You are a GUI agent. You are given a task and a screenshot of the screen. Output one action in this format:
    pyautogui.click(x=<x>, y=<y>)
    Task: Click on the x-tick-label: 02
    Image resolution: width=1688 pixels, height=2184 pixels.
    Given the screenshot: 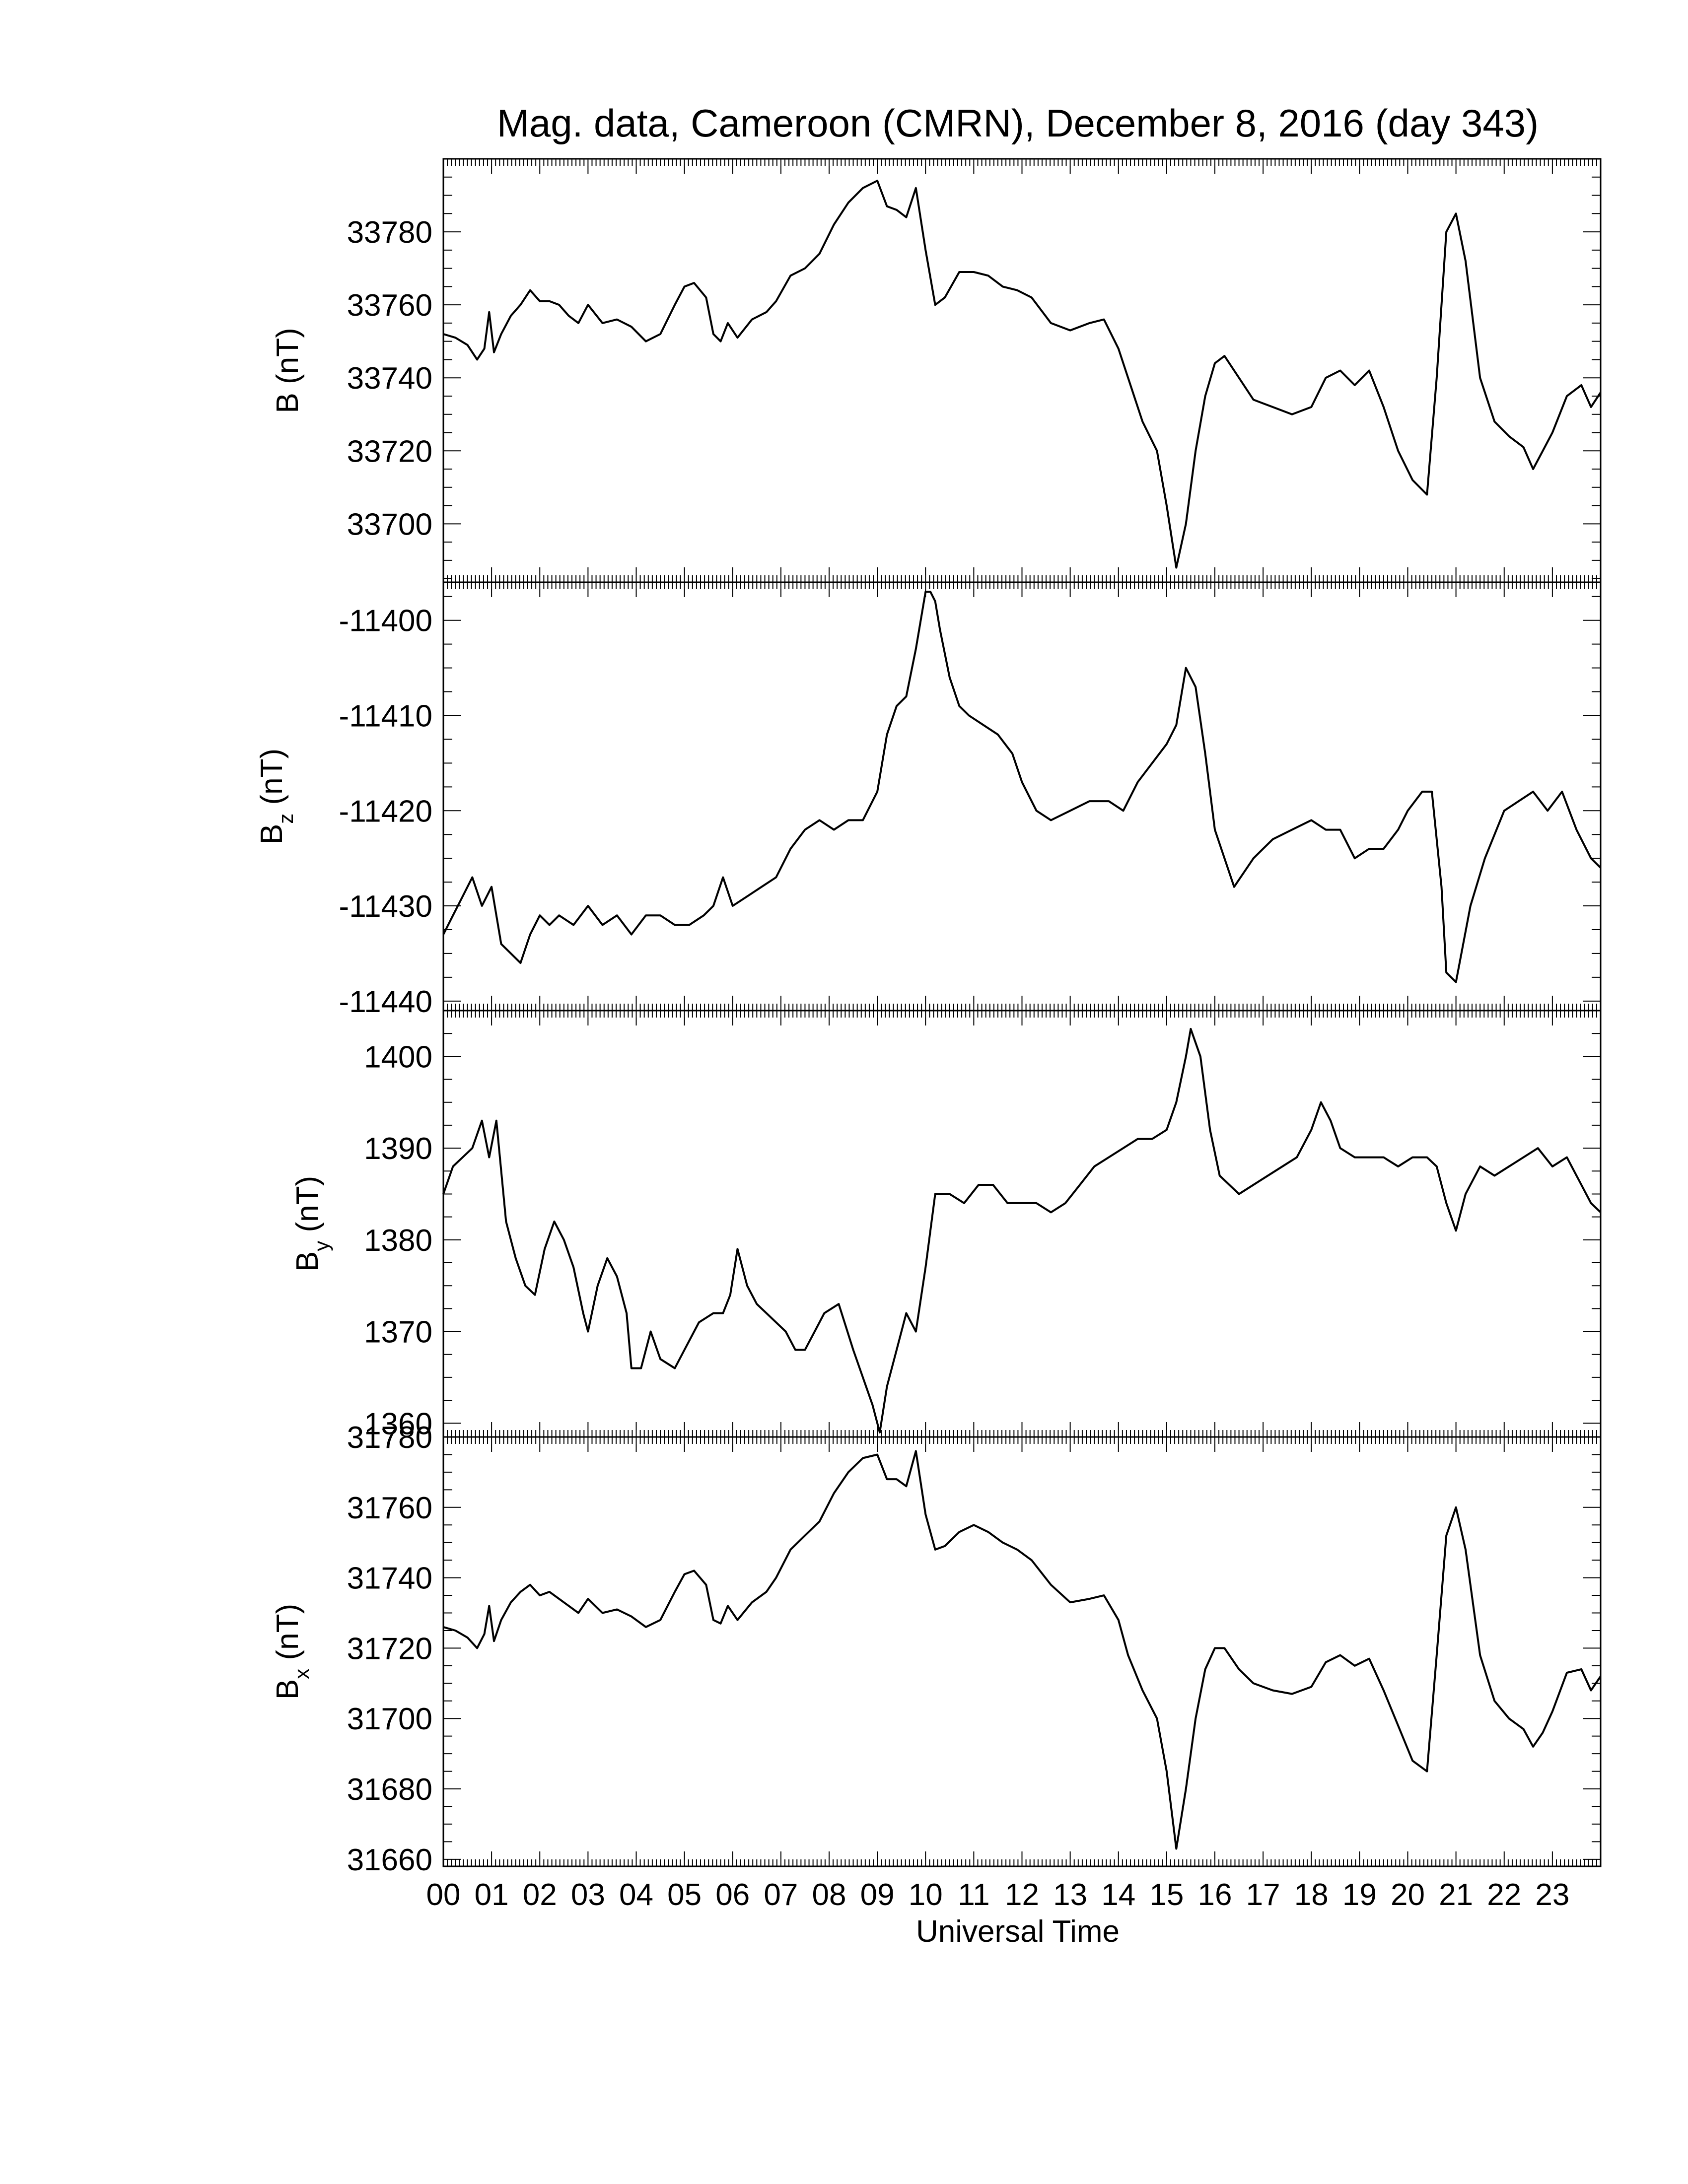 What is the action you would take?
    pyautogui.click(x=540, y=1895)
    